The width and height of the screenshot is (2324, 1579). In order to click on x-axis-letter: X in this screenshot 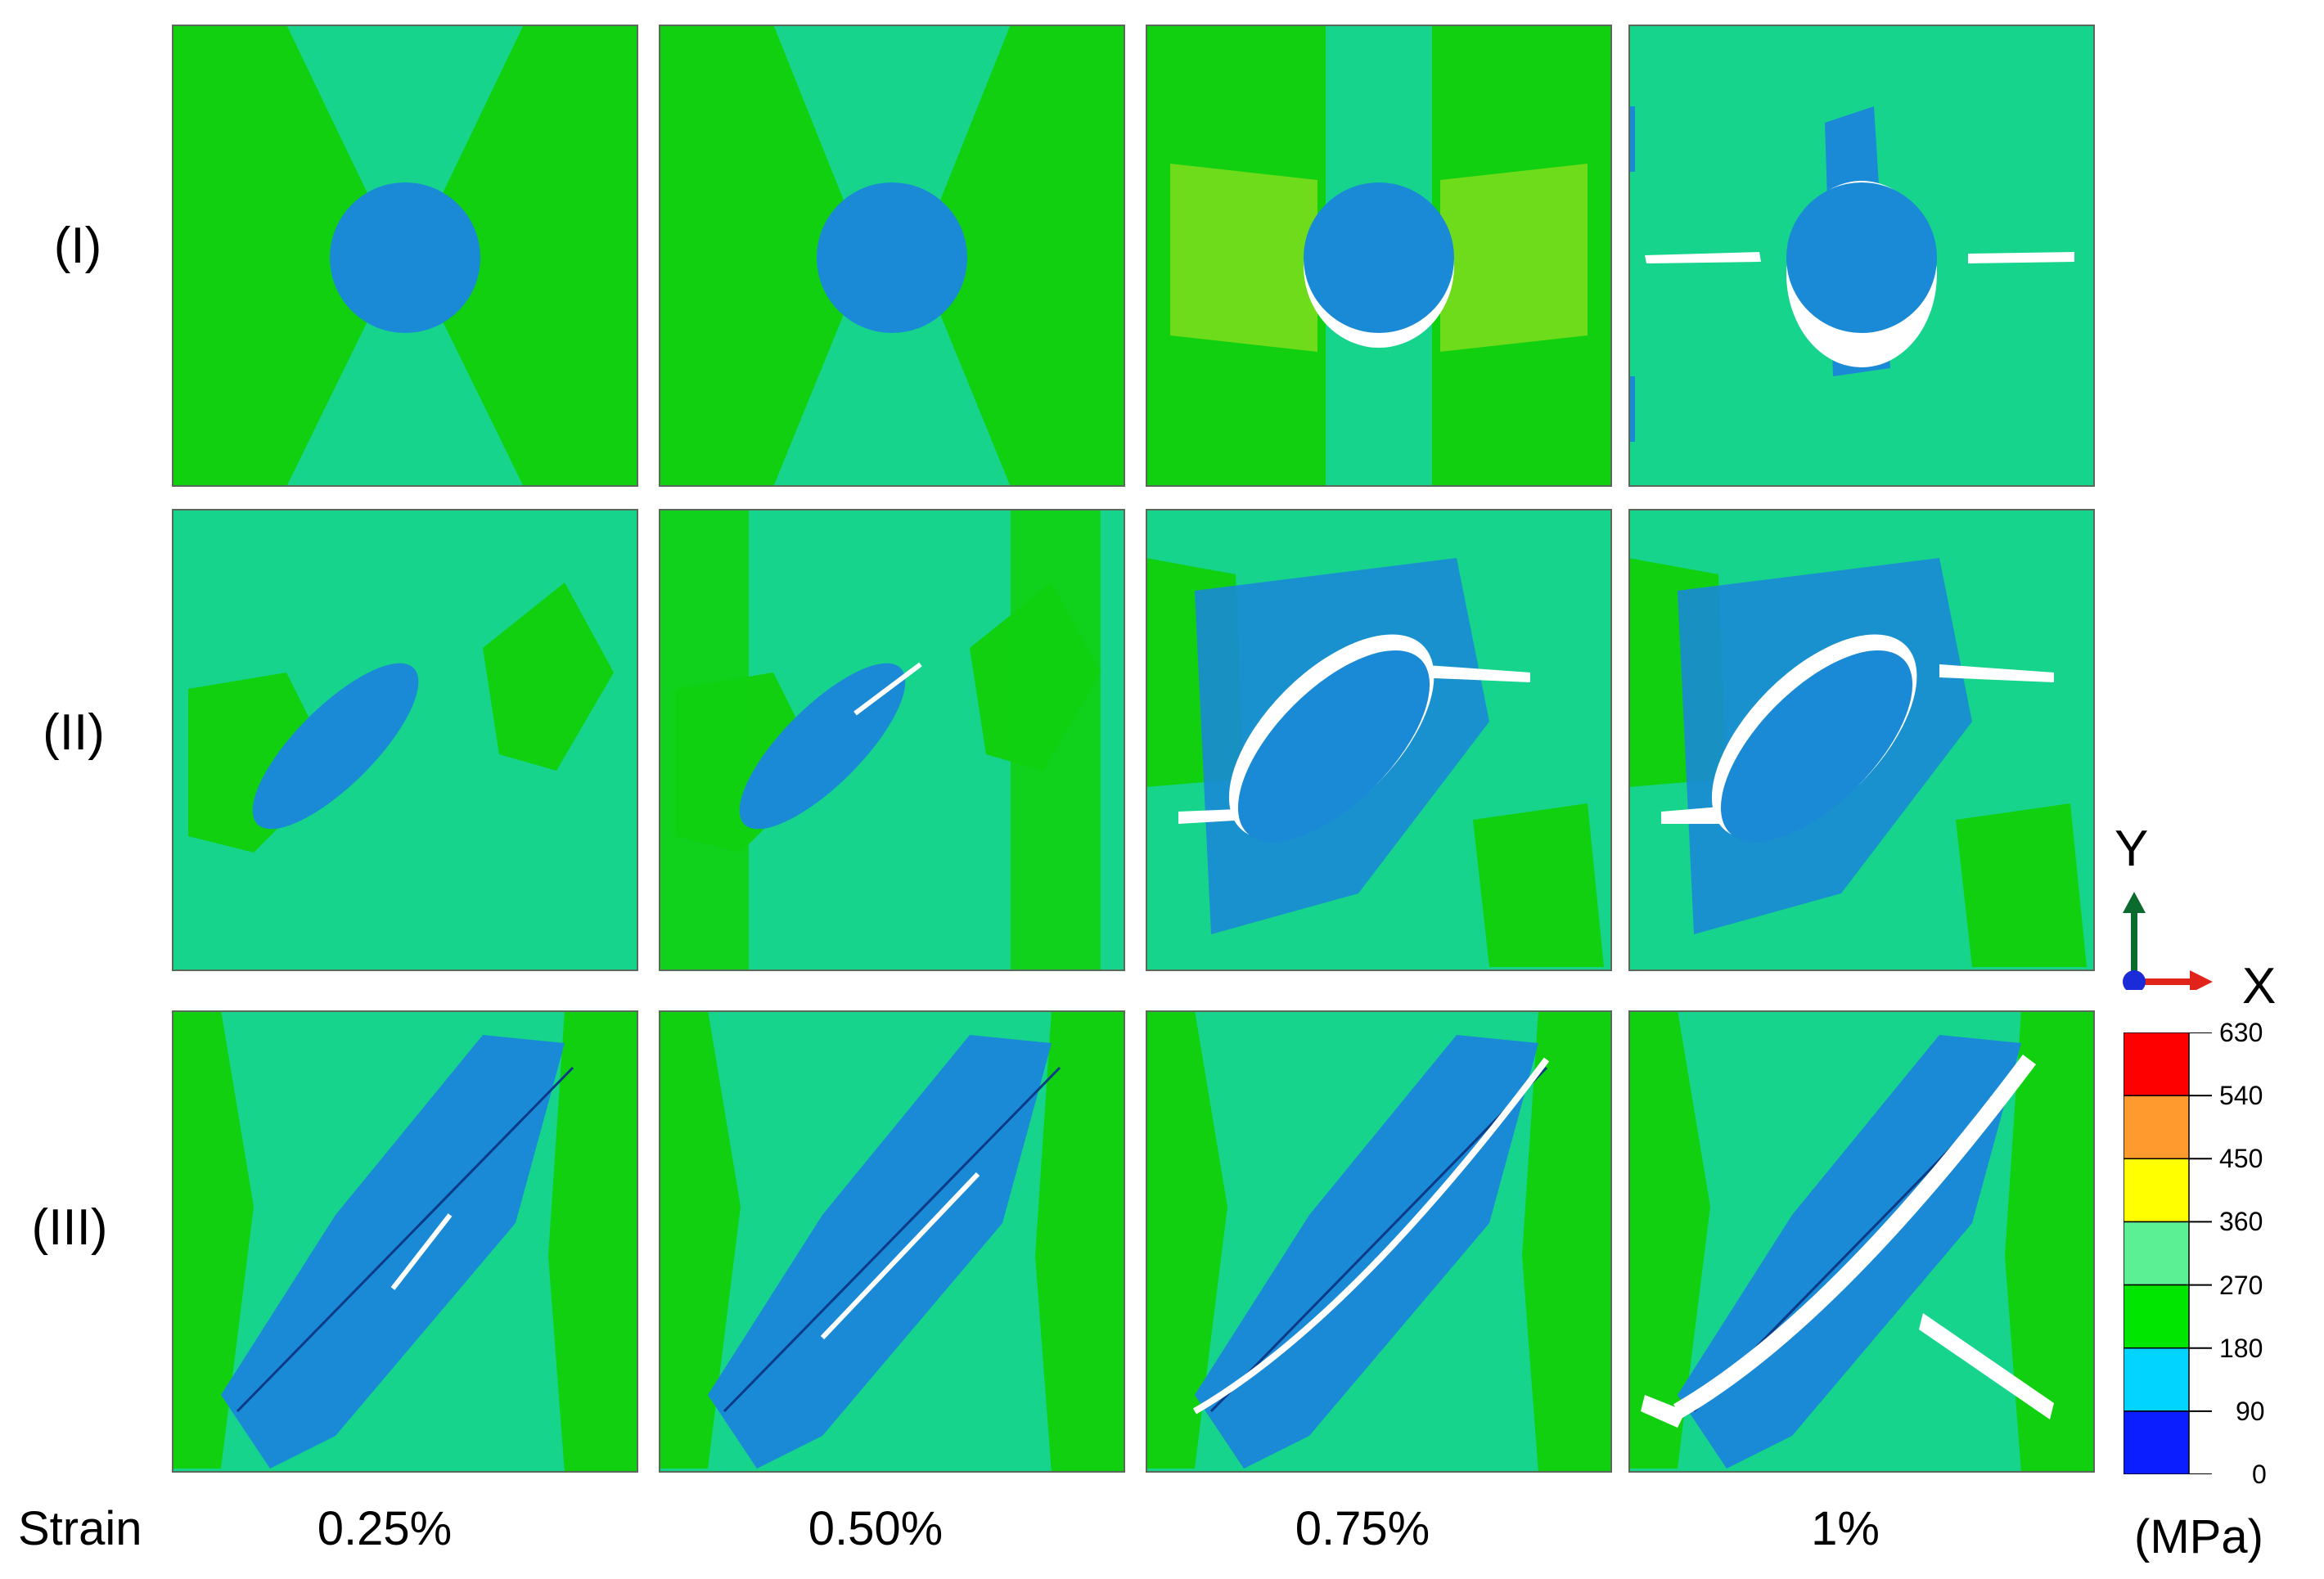, I will do `click(2260, 986)`.